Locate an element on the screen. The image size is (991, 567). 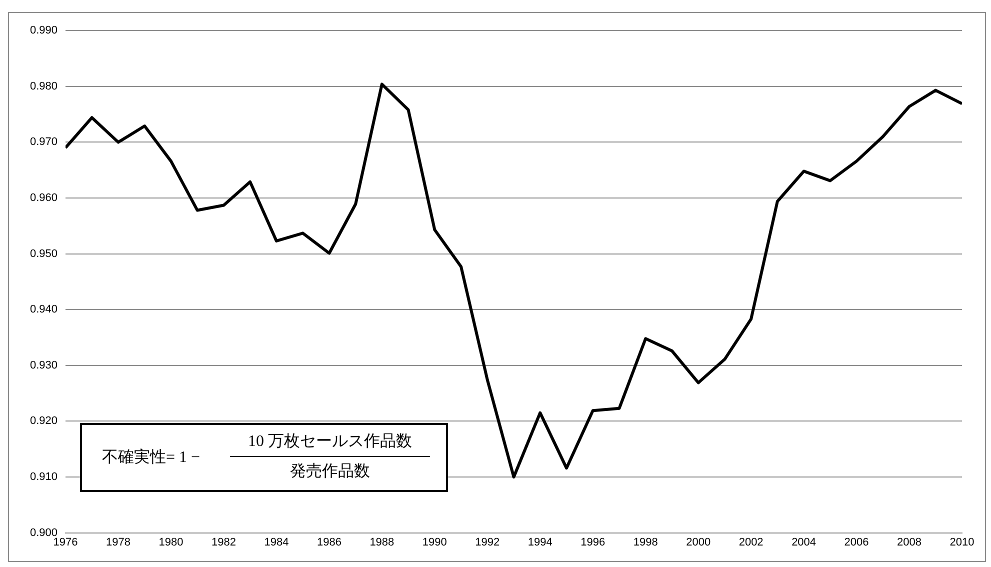
y-tick-label: 0.960 is located at coordinates (44, 198).